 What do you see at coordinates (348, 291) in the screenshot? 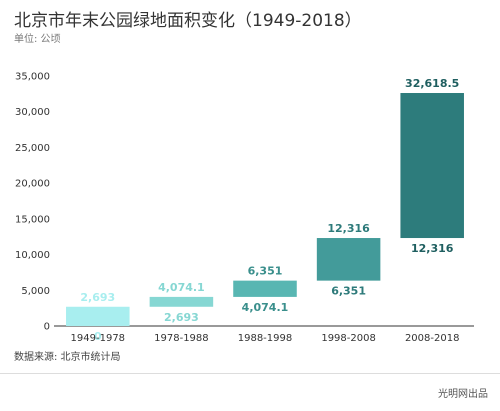
I see `data-label-start: 6,351` at bounding box center [348, 291].